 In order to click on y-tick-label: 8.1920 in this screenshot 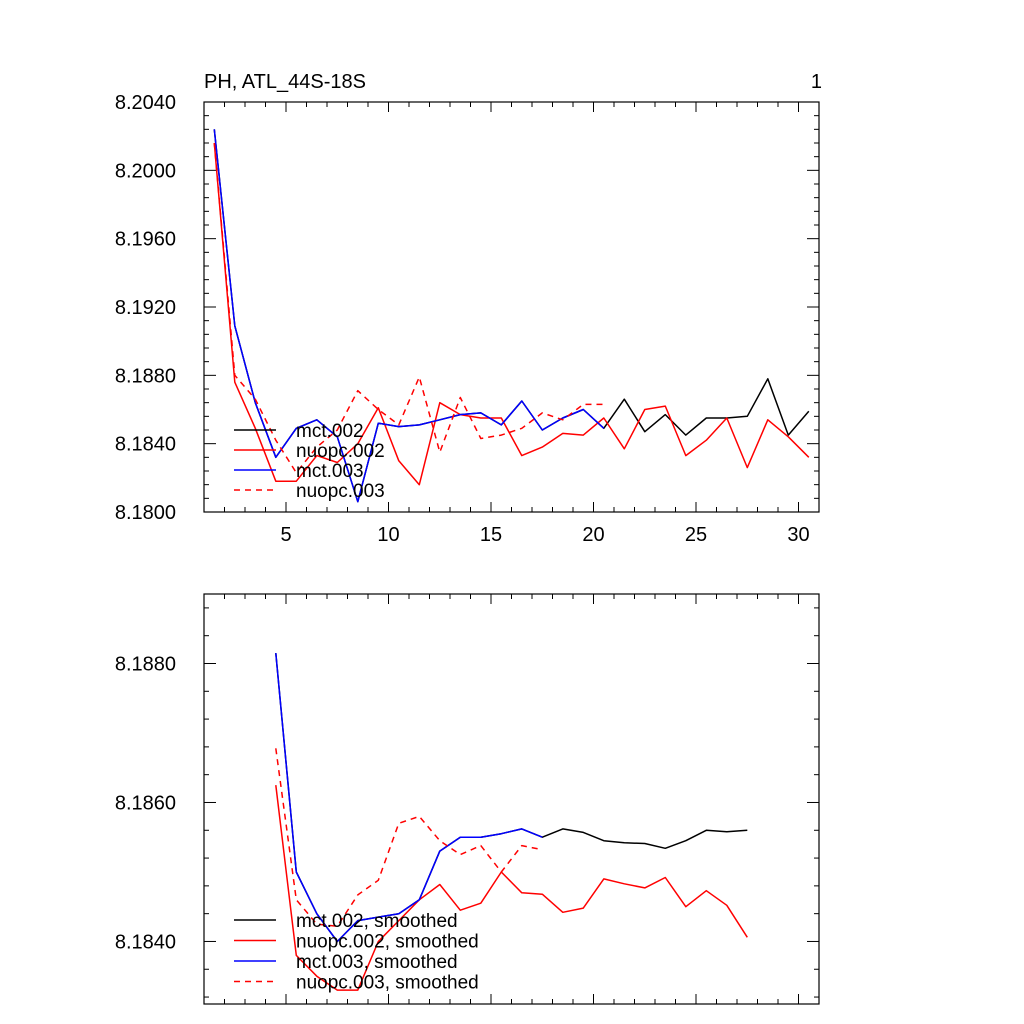, I will do `click(145, 308)`.